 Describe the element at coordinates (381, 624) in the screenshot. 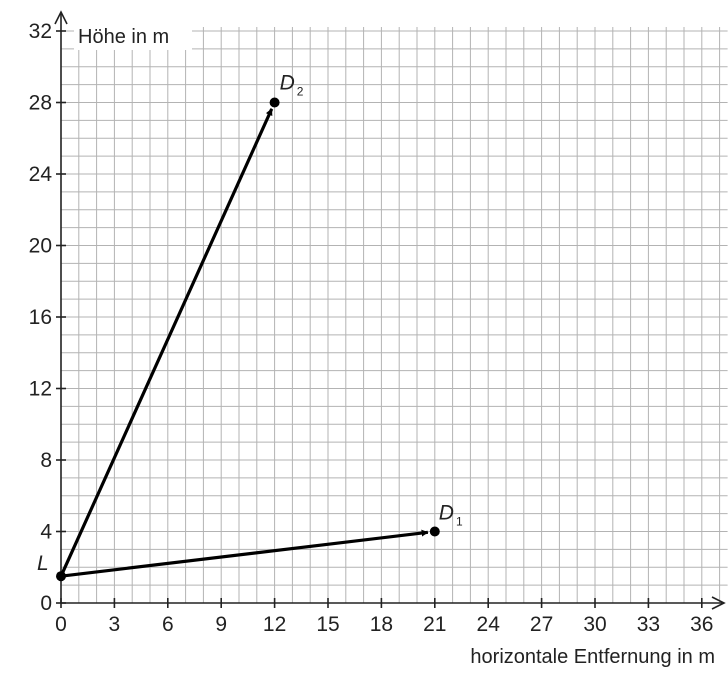

I see `x-tick-label: 18` at that location.